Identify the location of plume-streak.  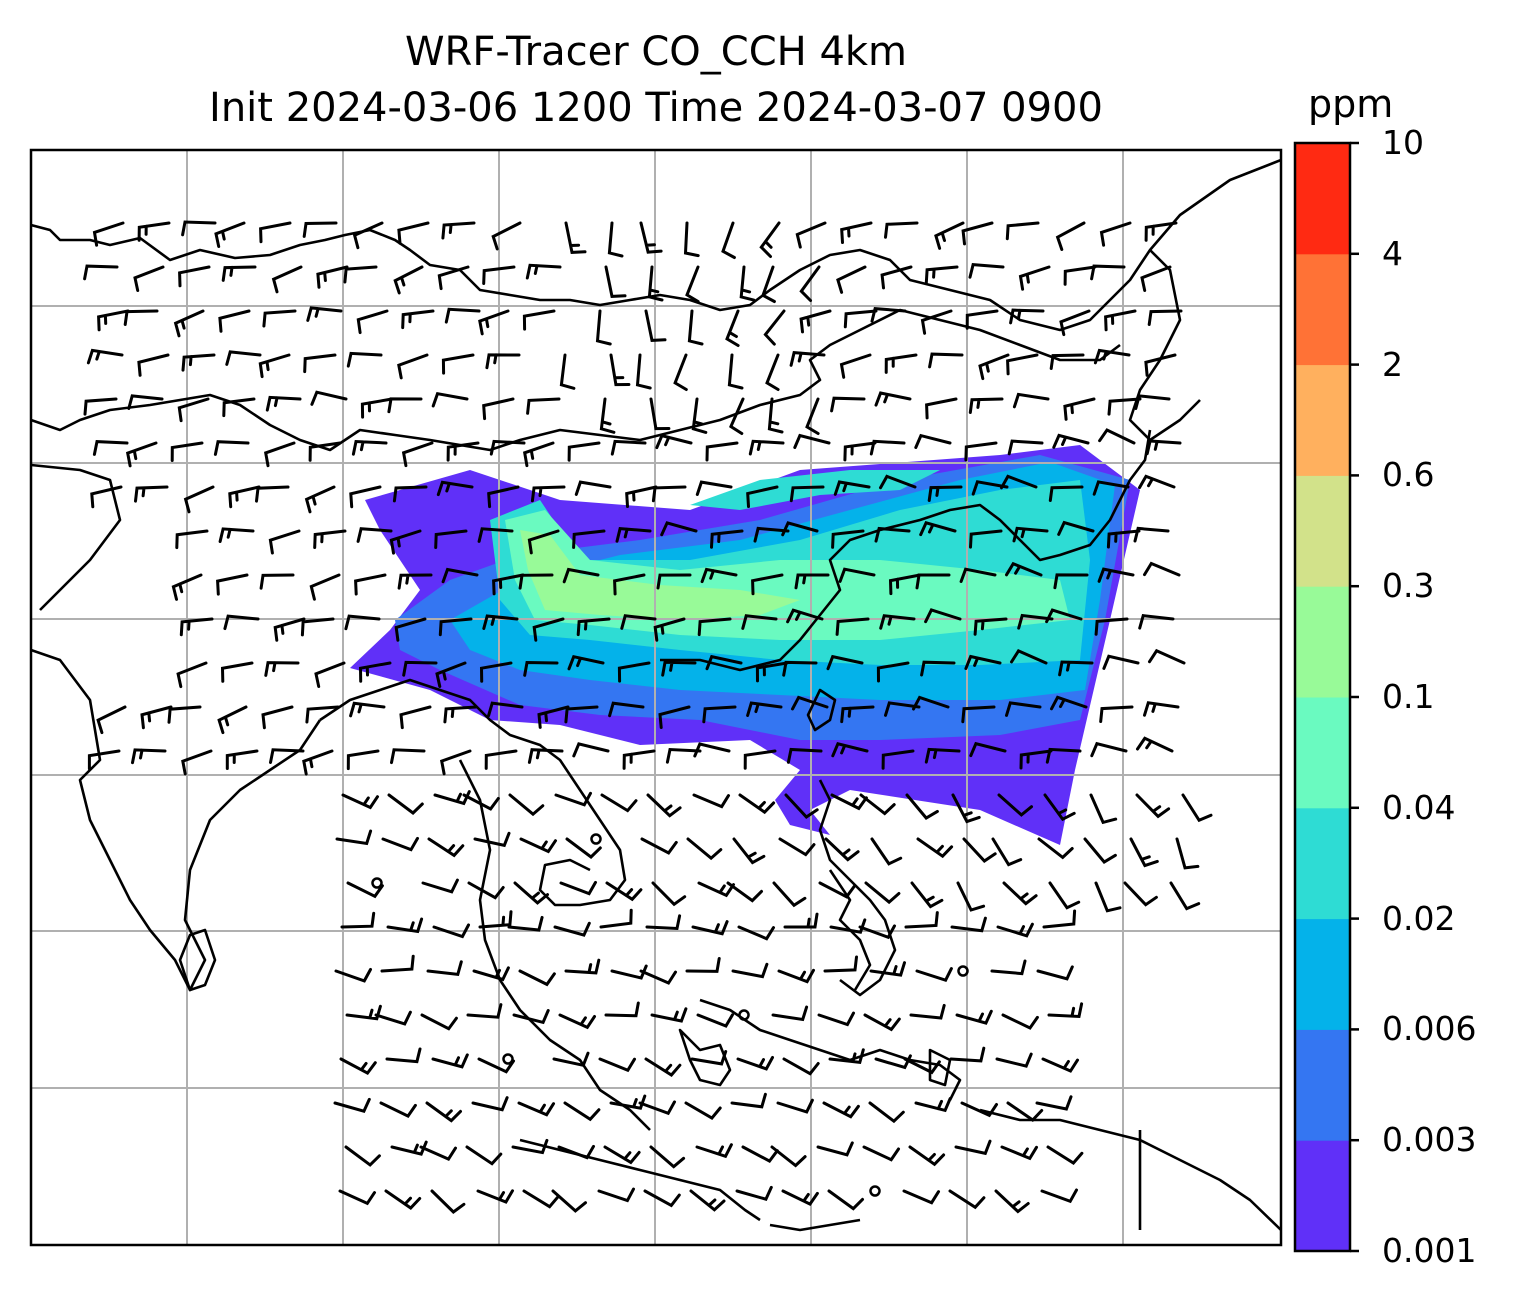
(815, 490).